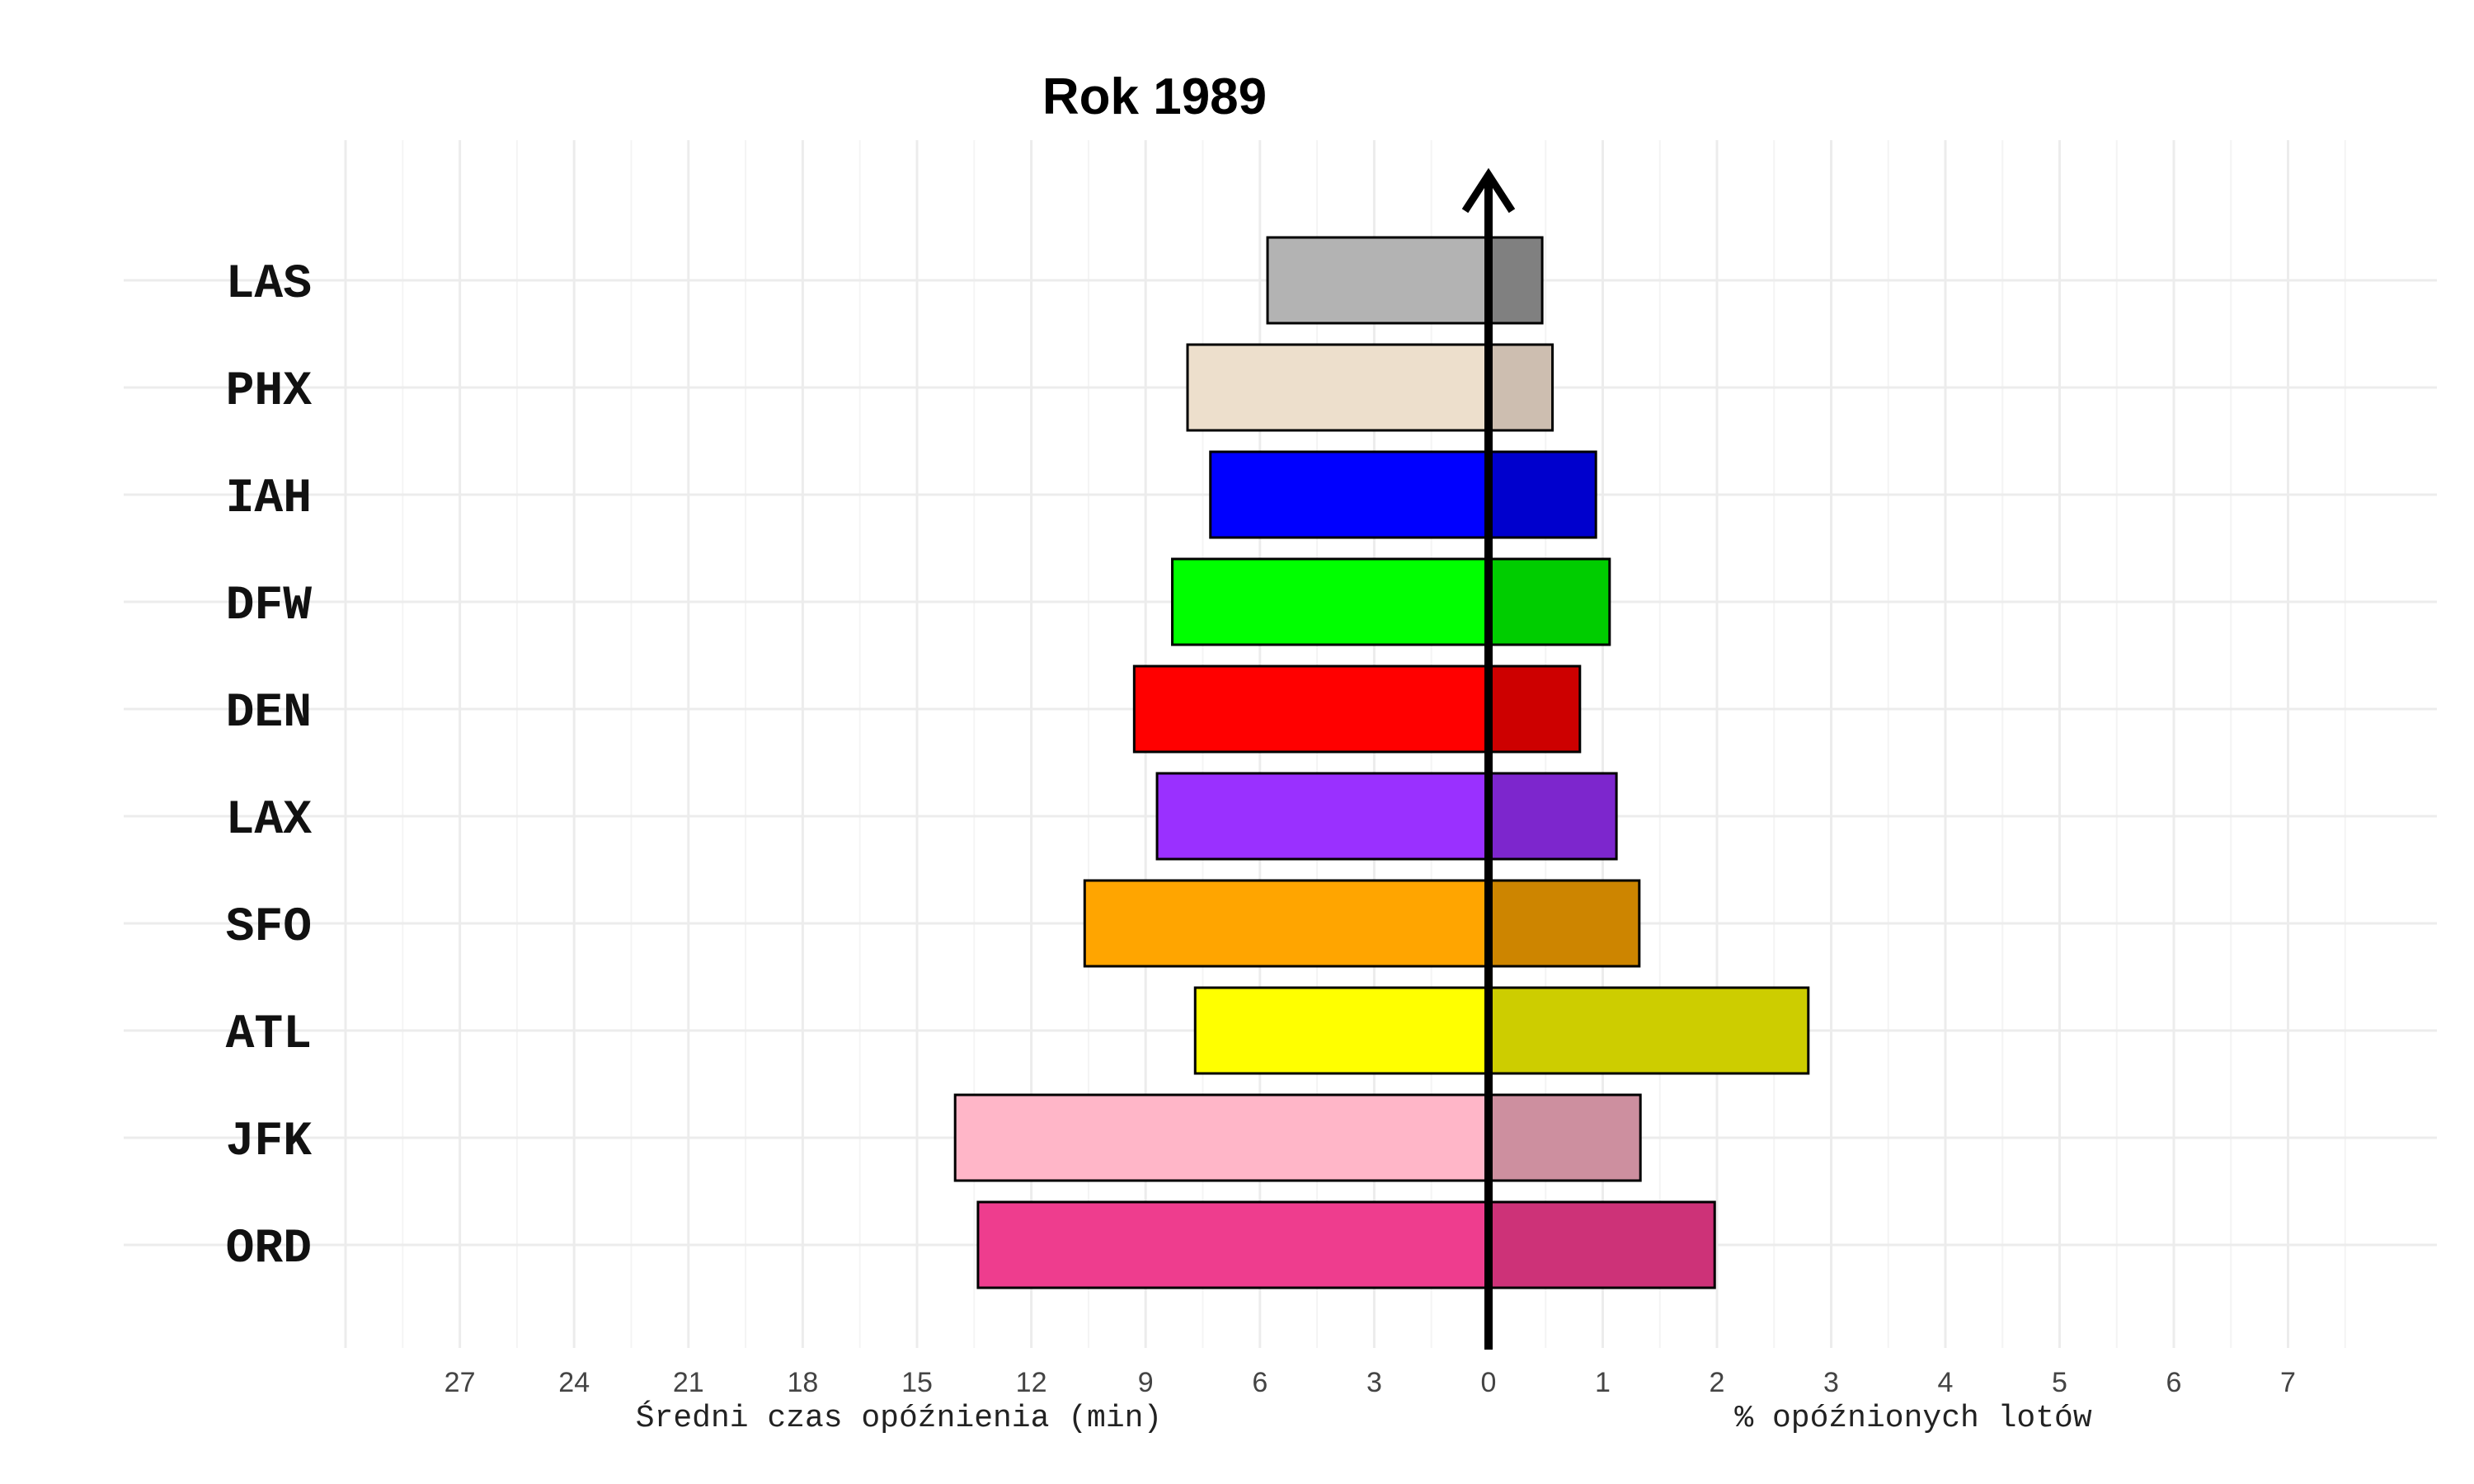 The width and height of the screenshot is (2474, 1484). Describe the element at coordinates (1233, 1244) in the screenshot. I see `bar-delay-ord` at that location.